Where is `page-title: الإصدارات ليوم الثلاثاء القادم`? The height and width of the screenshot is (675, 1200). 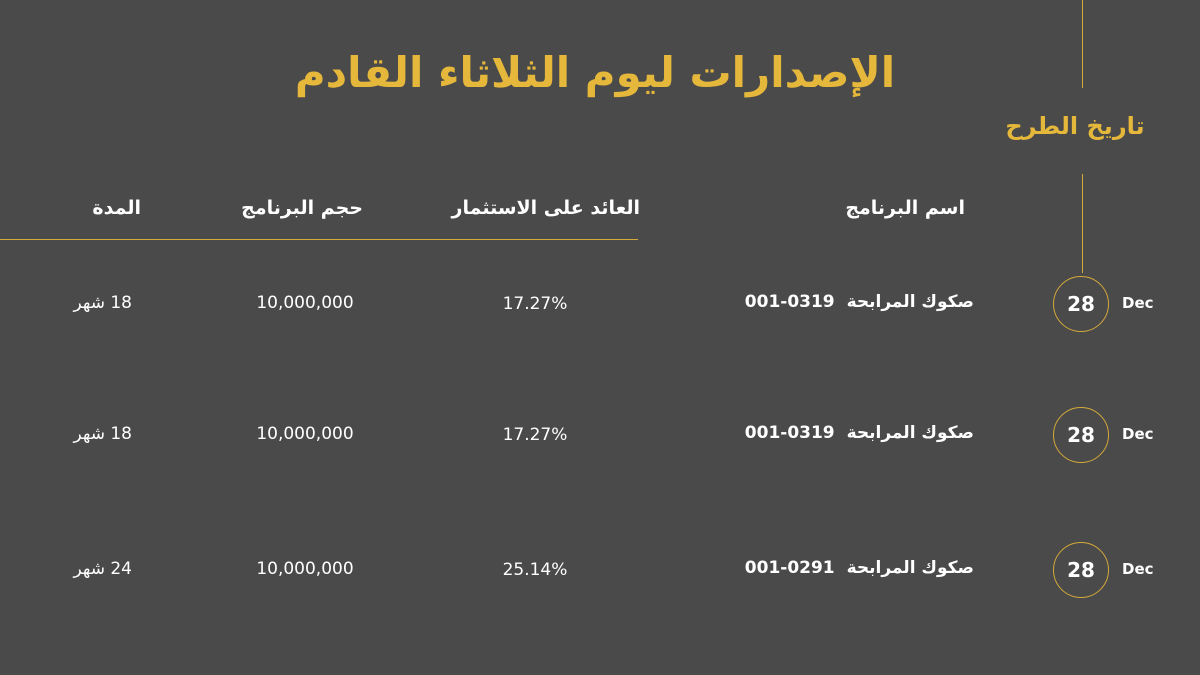 page-title: الإصدارات ليوم الثلاثاء القادم is located at coordinates (595, 72).